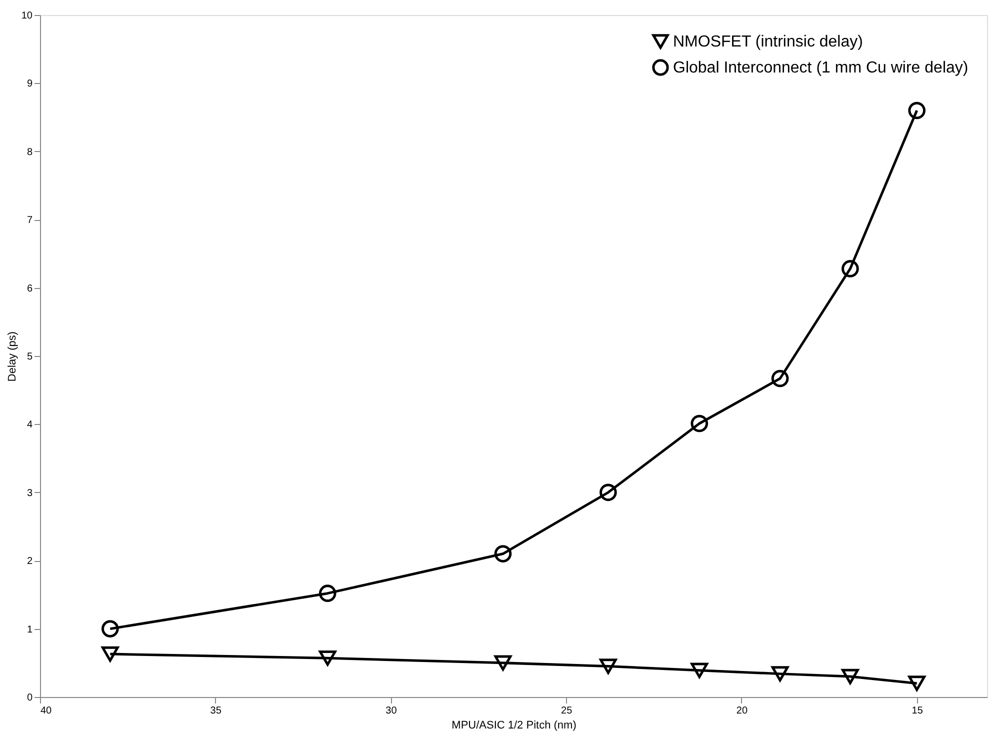  I want to click on x-tick-label: 30, so click(392, 711).